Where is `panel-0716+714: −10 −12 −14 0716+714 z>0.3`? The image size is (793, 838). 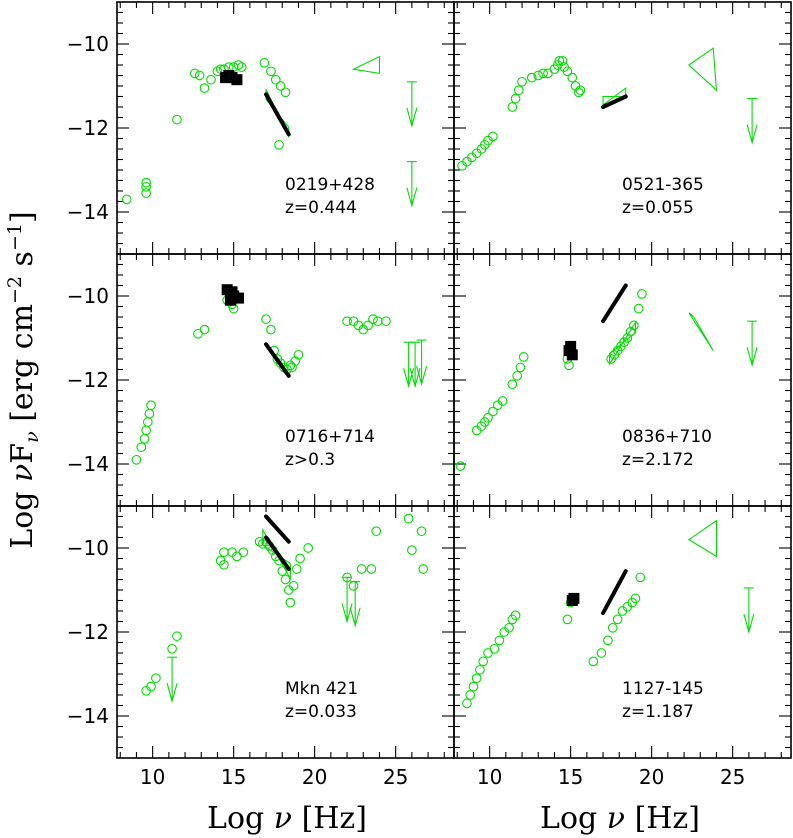
panel-0716+714: −10 −12 −14 0716+714 z>0.3 is located at coordinates (261, 380).